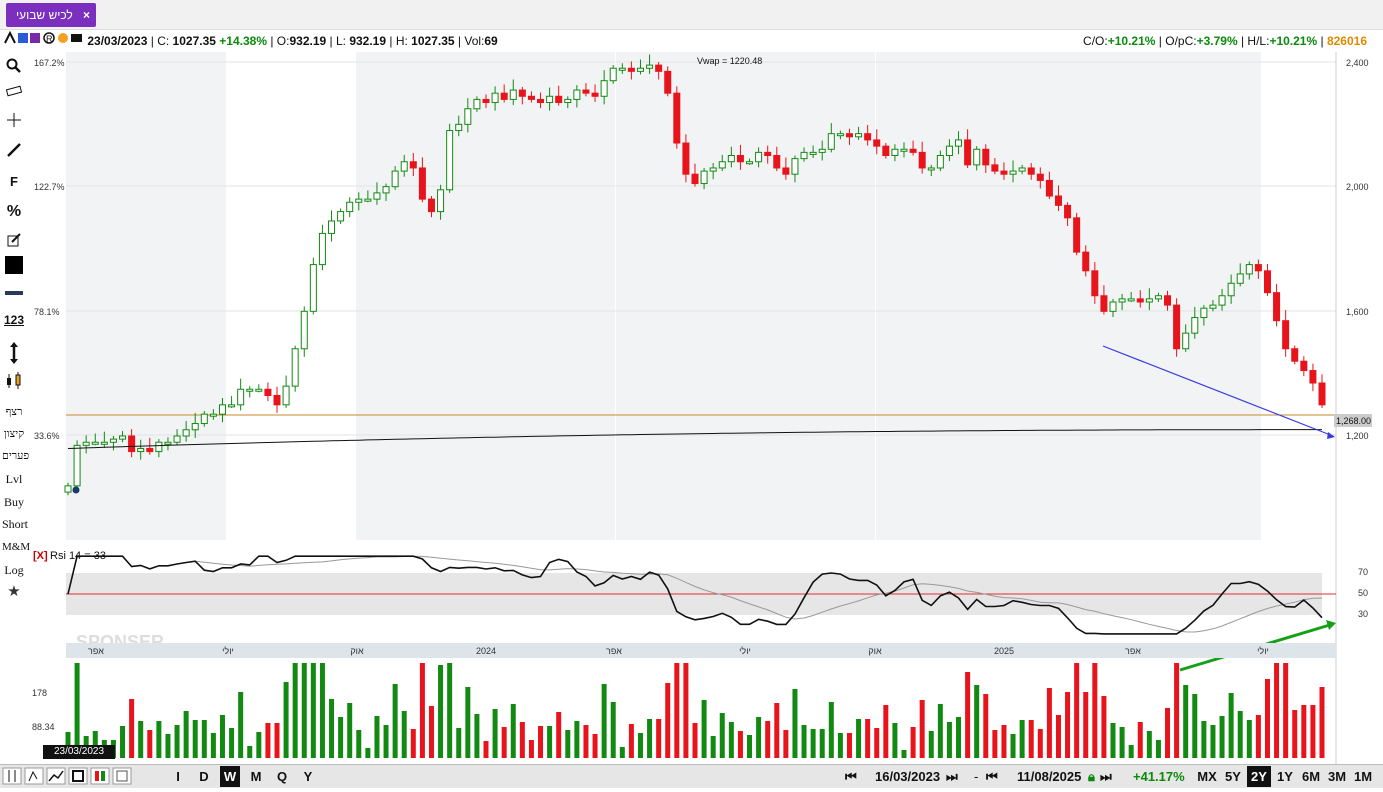 The image size is (1383, 792). What do you see at coordinates (1095, 41) in the screenshot?
I see `co-label: C/O:` at bounding box center [1095, 41].